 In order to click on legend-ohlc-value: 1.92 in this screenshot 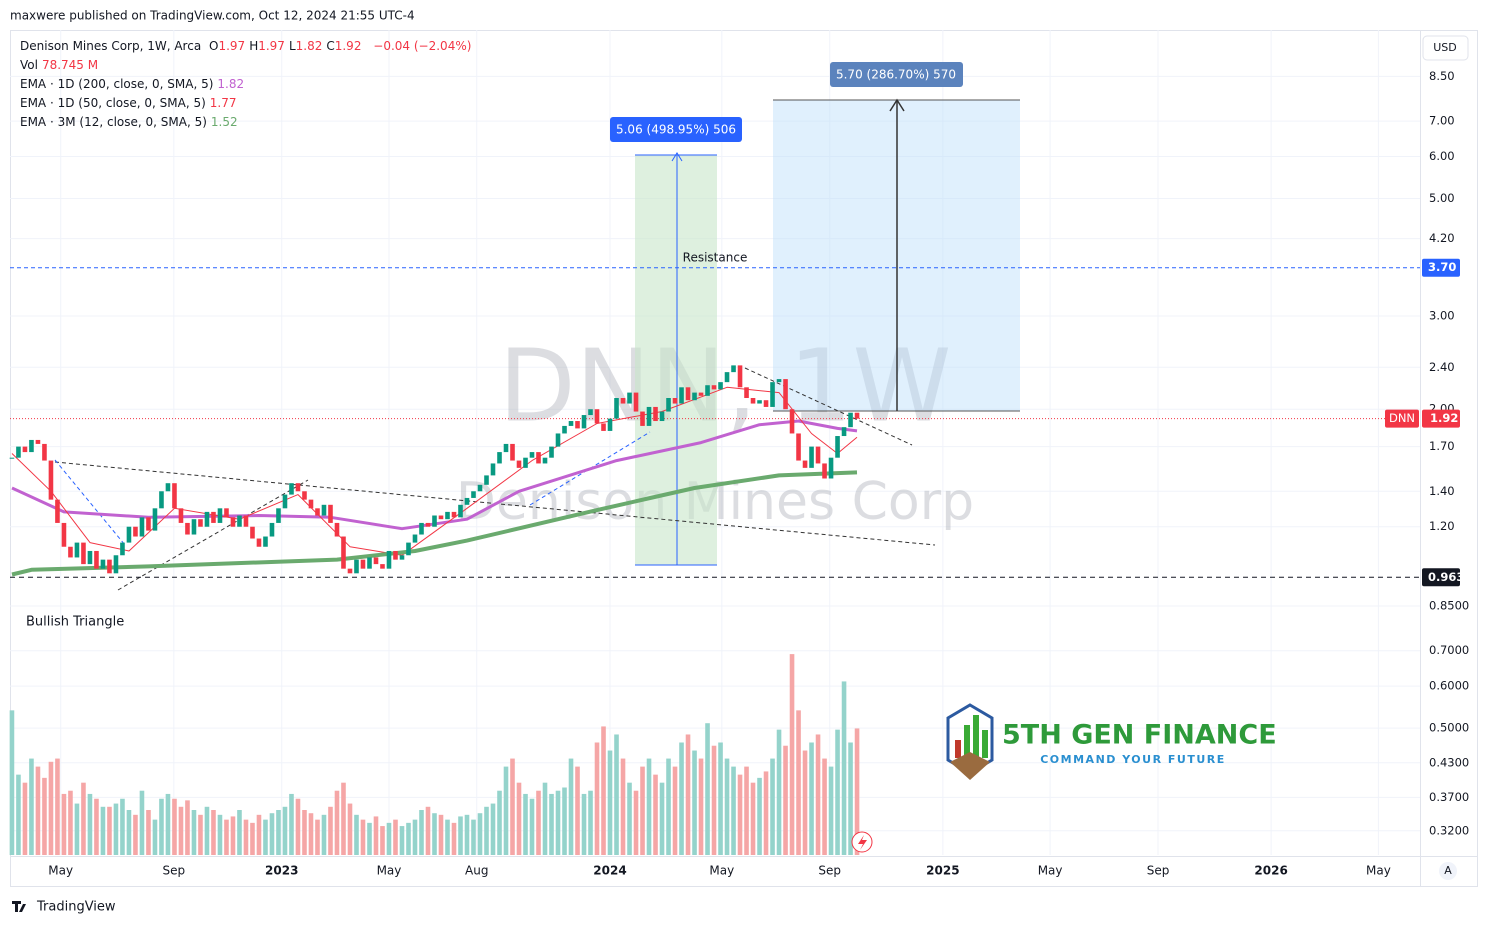, I will do `click(348, 46)`.